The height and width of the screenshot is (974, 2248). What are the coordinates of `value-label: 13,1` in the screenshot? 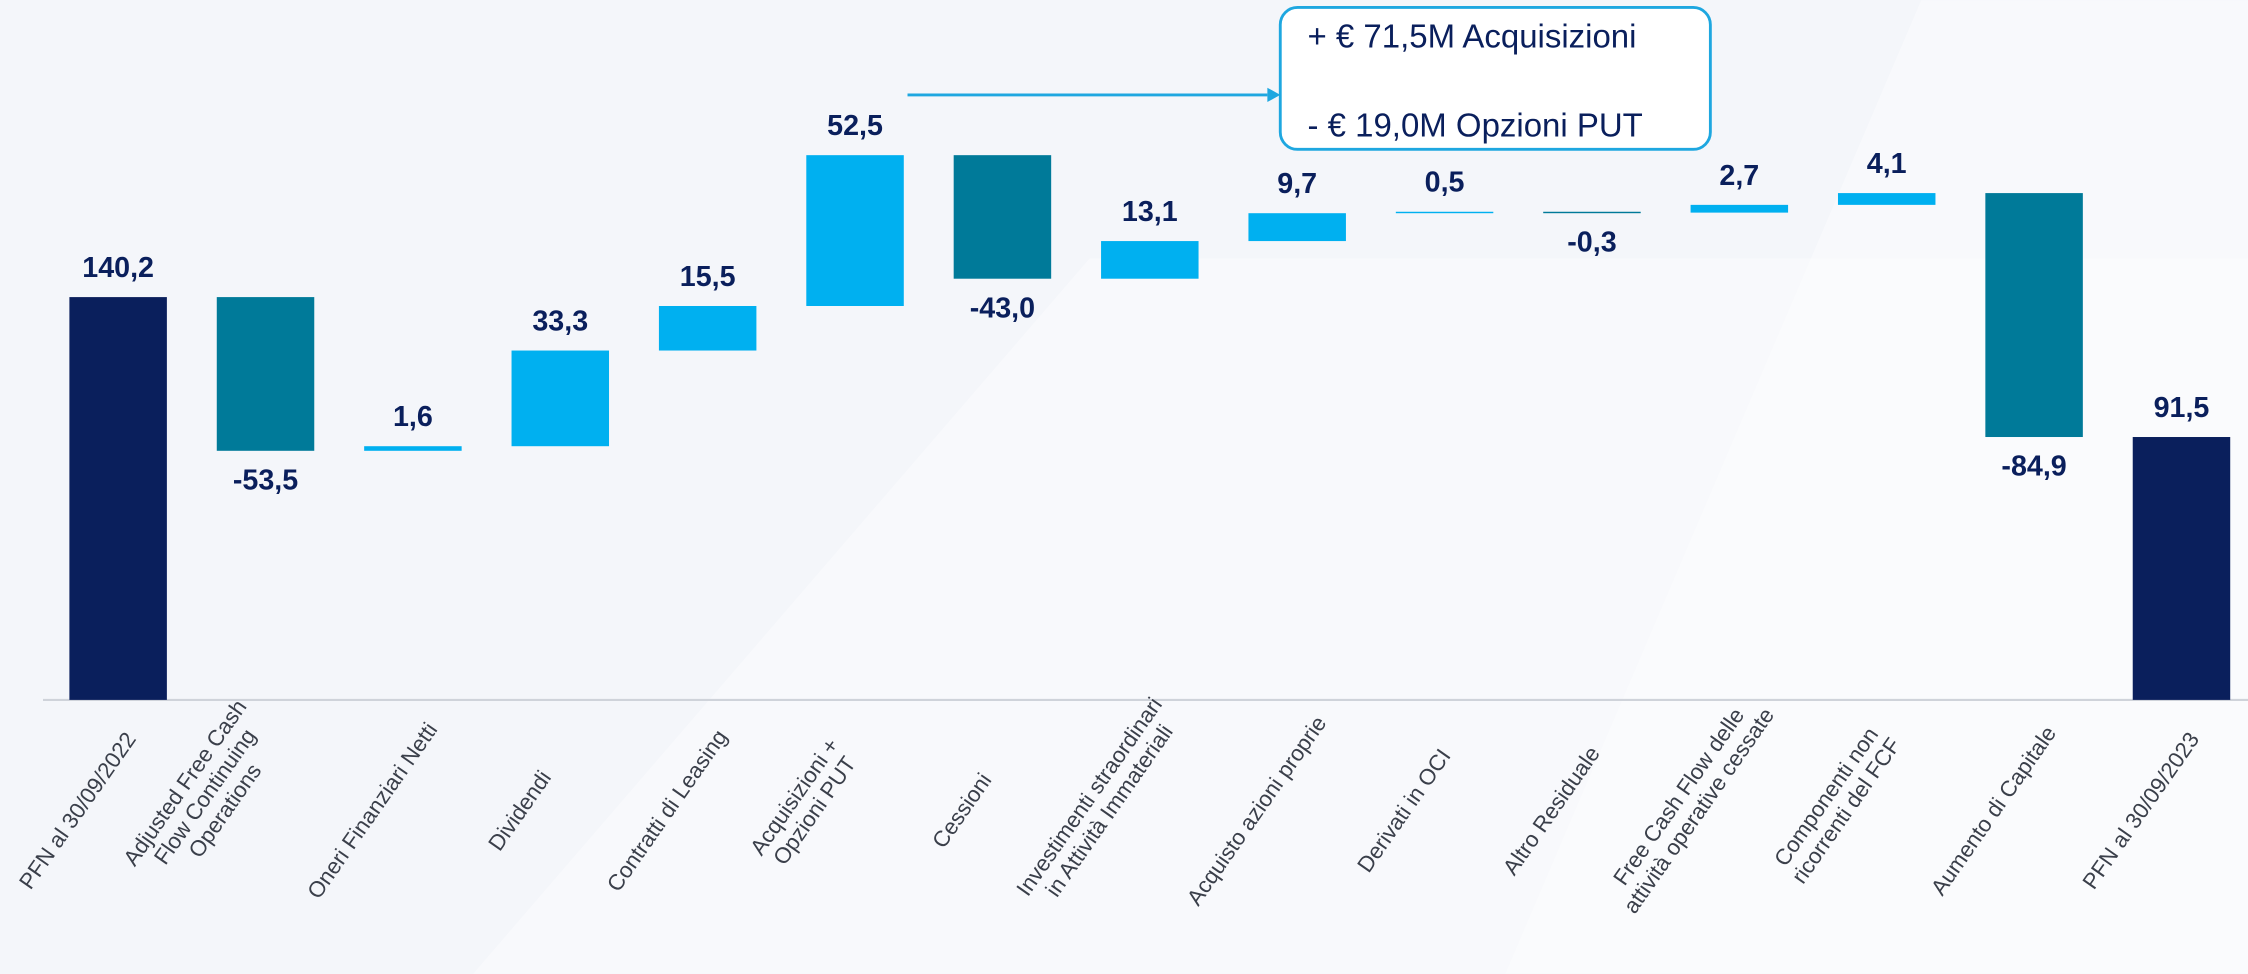 It's located at (1150, 212).